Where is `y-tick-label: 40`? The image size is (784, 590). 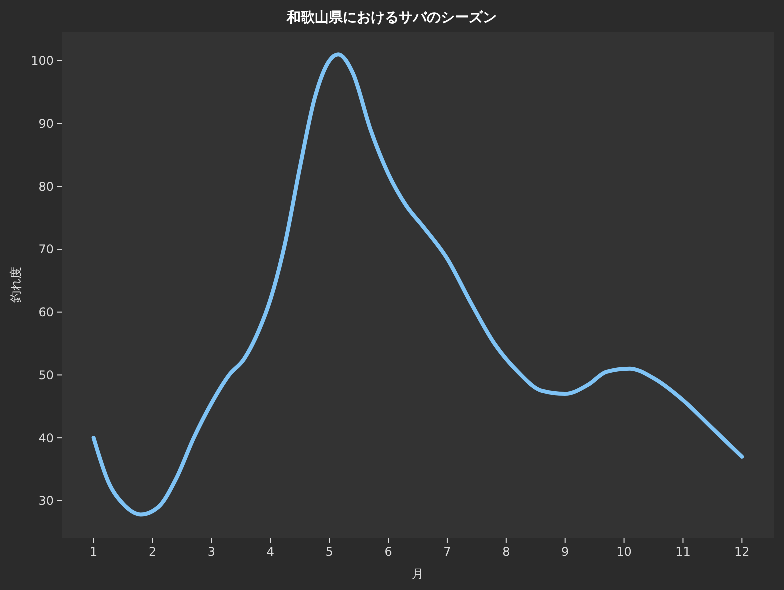
y-tick-label: 40 is located at coordinates (46, 438).